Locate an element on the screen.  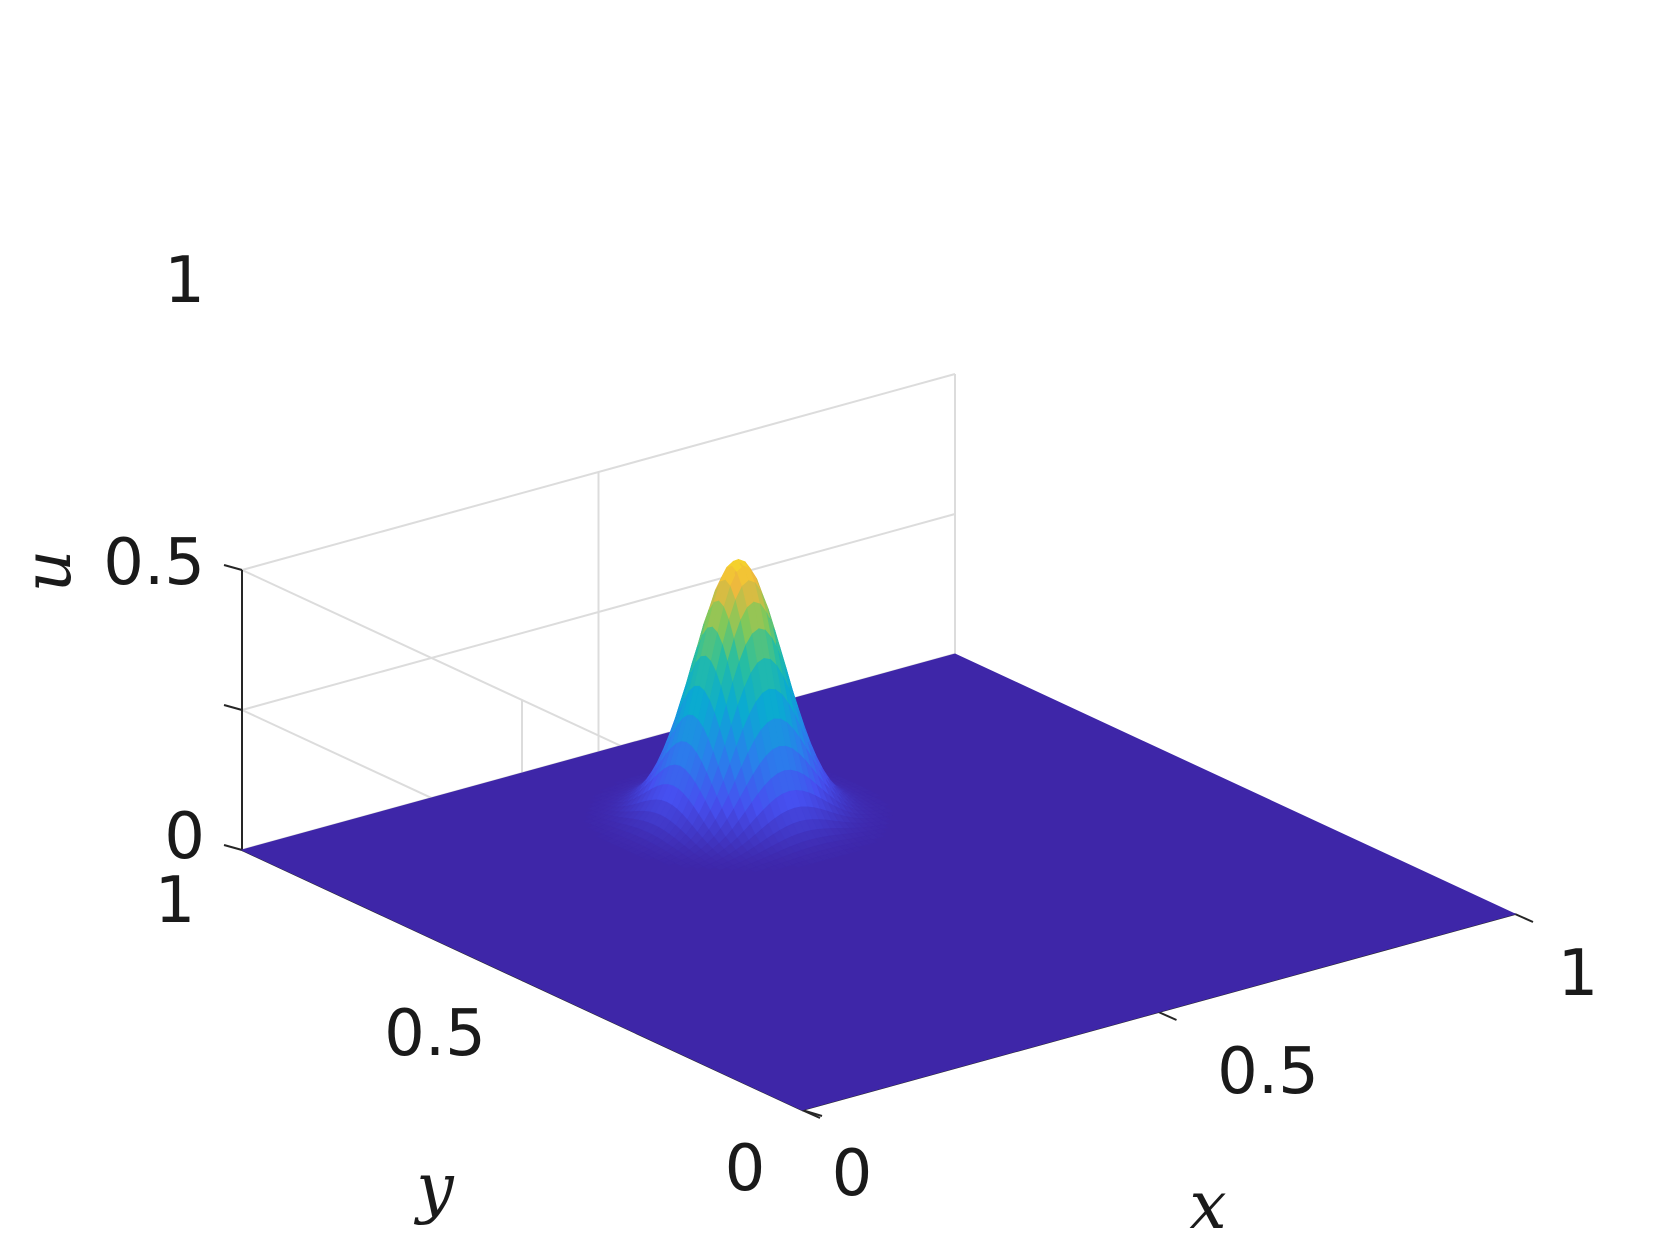
y-tick-labels: 0 0.5 1 is located at coordinates (460, 1035).